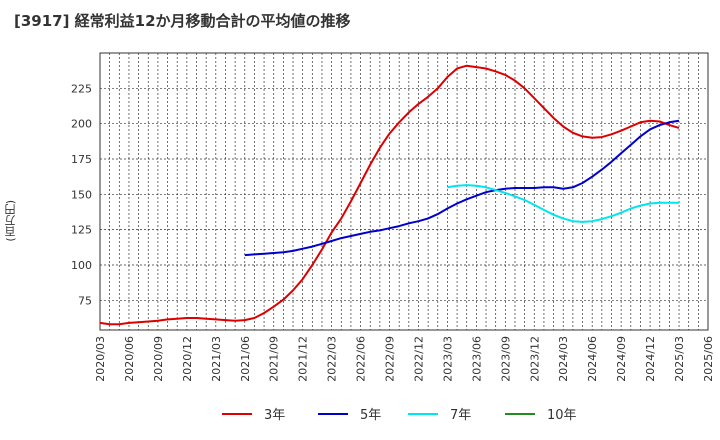 The height and width of the screenshot is (440, 720). What do you see at coordinates (158, 359) in the screenshot?
I see `x-tick-label: 2020/09` at bounding box center [158, 359].